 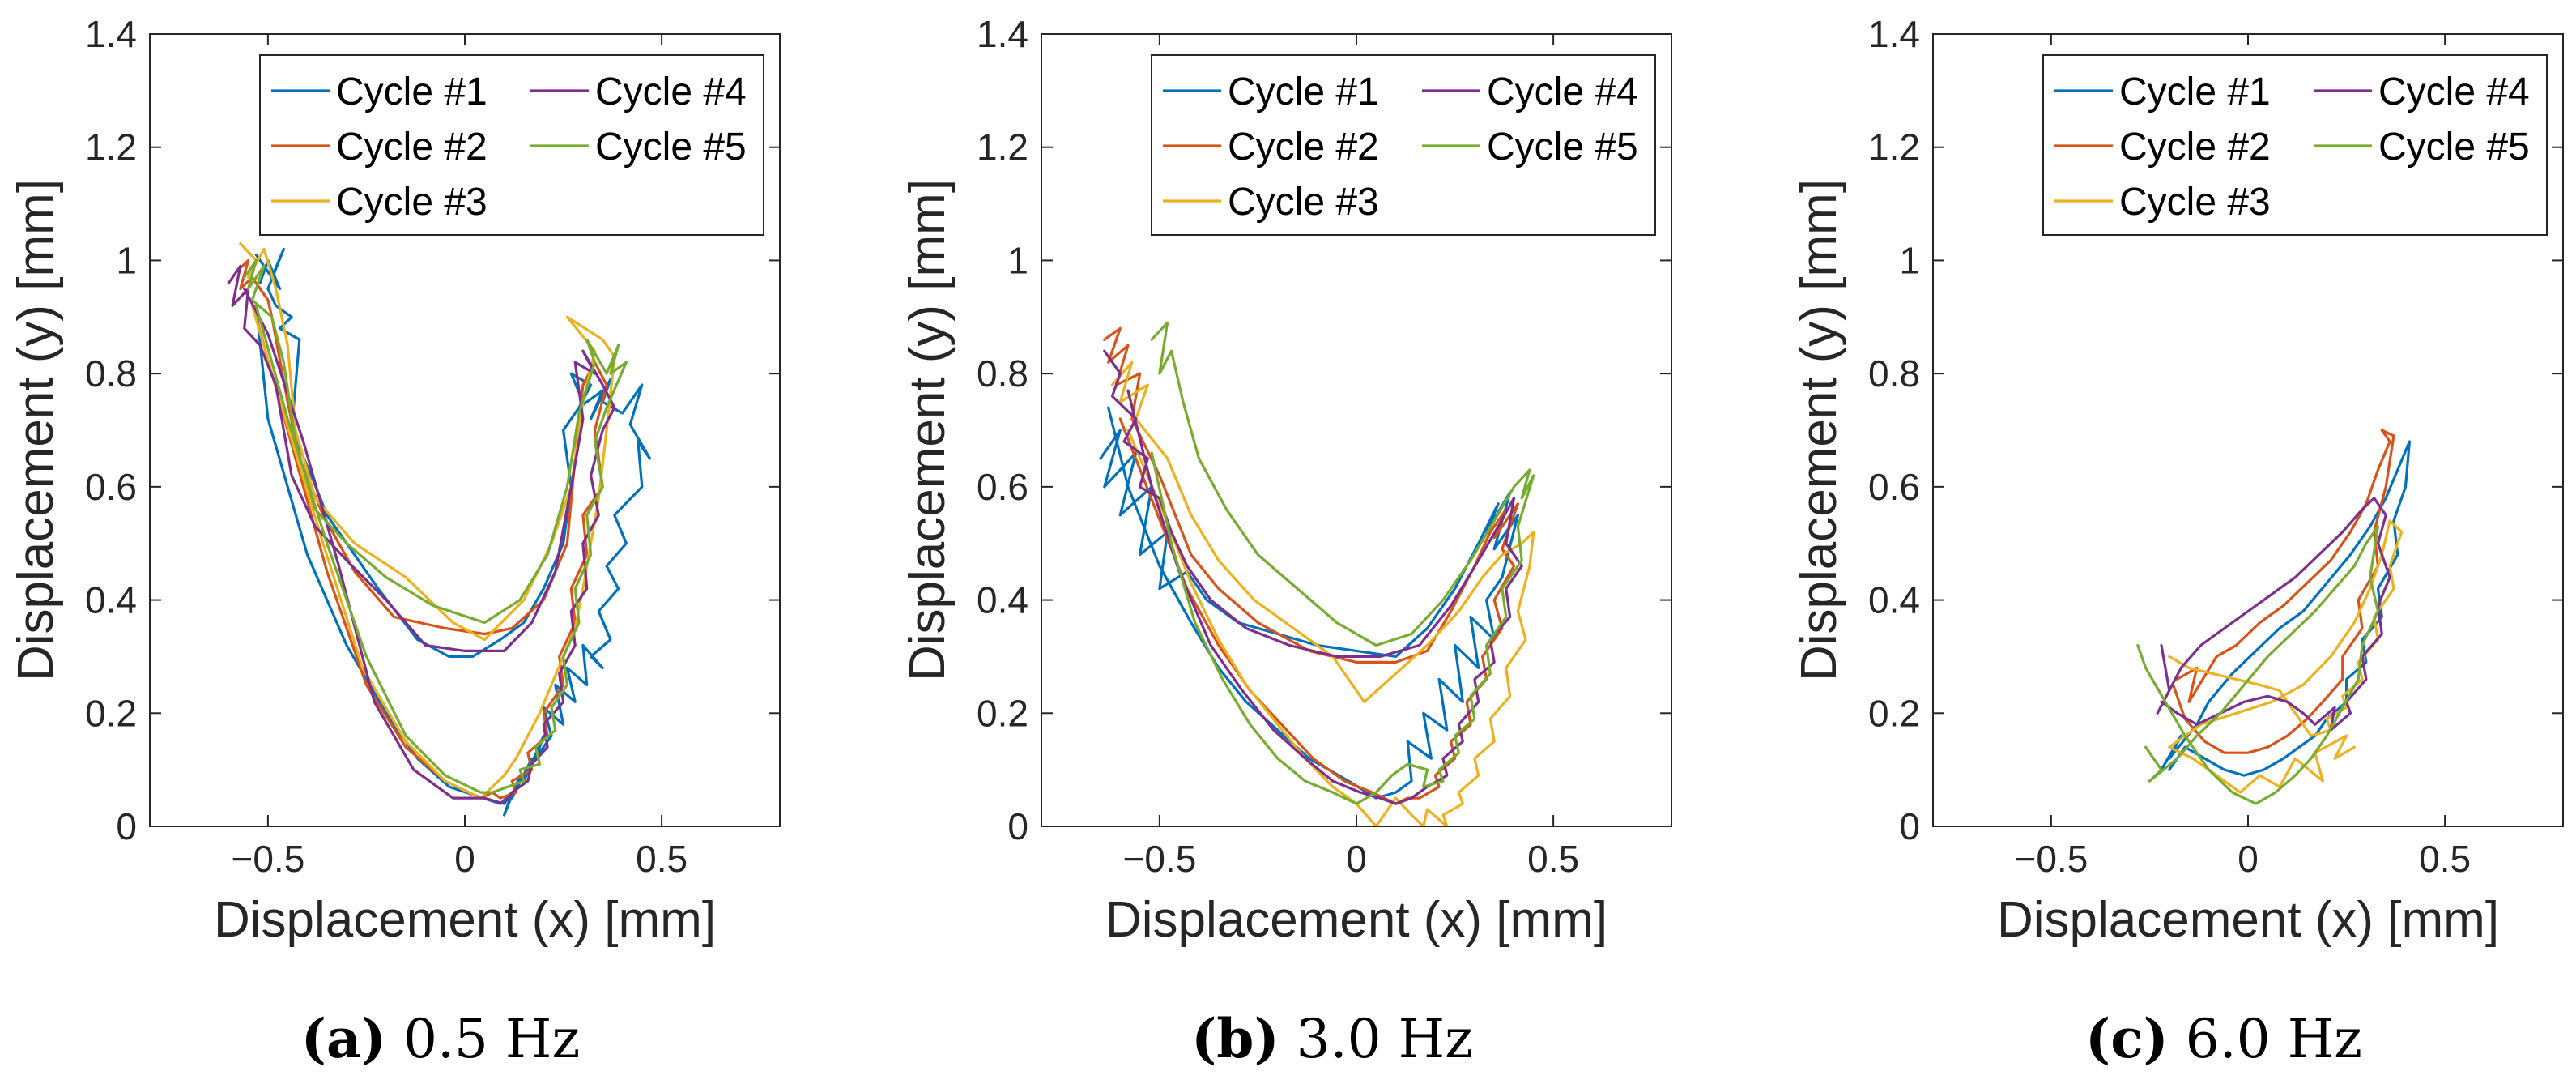 What do you see at coordinates (2265, 1039) in the screenshot?
I see `caption-text: 6.0 Hz` at bounding box center [2265, 1039].